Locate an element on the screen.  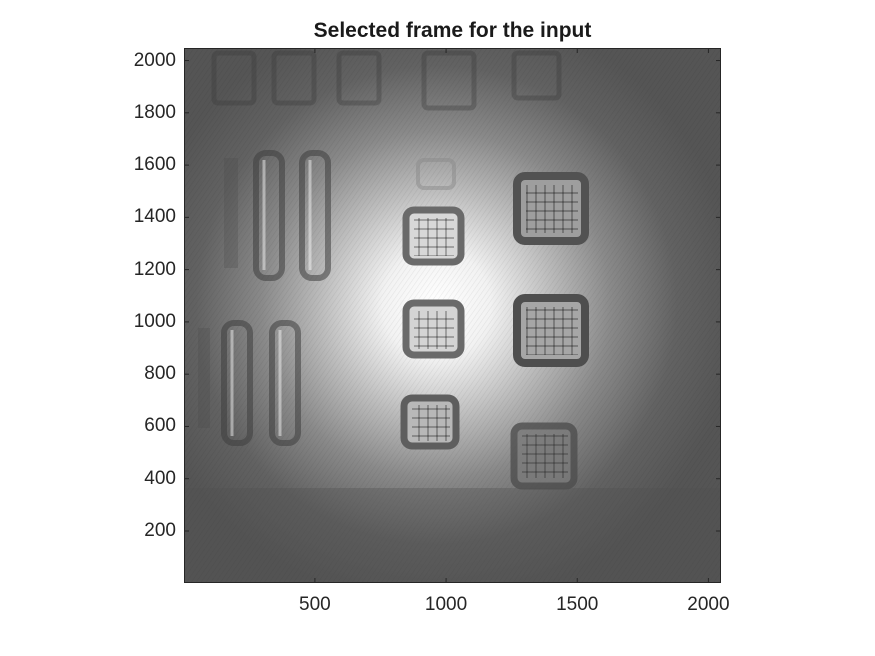
y-tick-label: 600 is located at coordinates (160, 426).